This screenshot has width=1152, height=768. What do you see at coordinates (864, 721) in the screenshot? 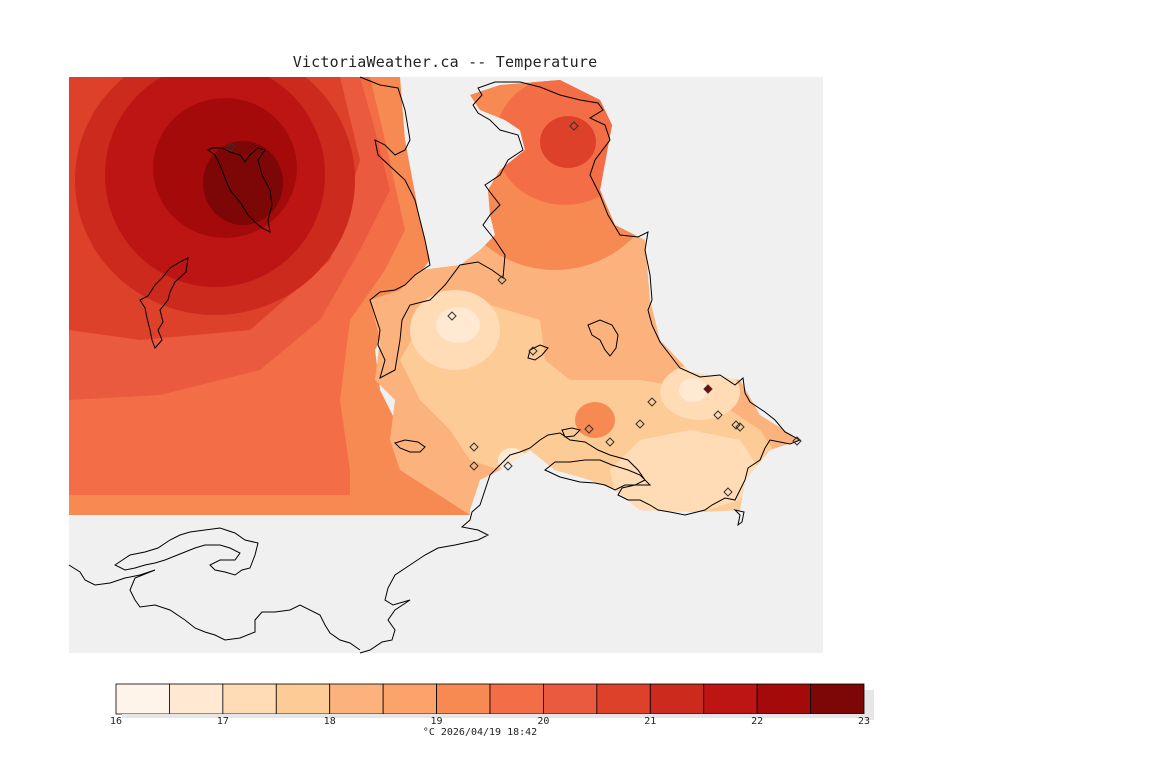
I see `colorbar-tick-label: 23` at bounding box center [864, 721].